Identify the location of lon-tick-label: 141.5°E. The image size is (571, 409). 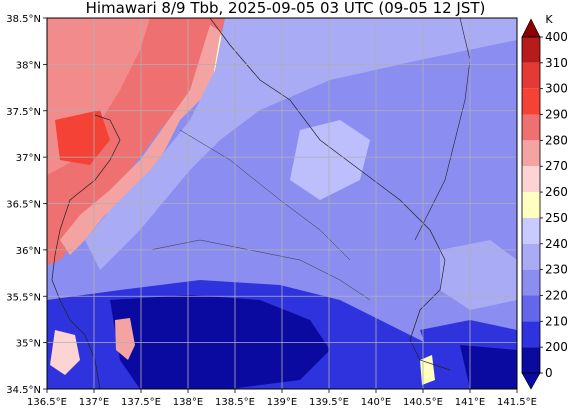
(517, 402).